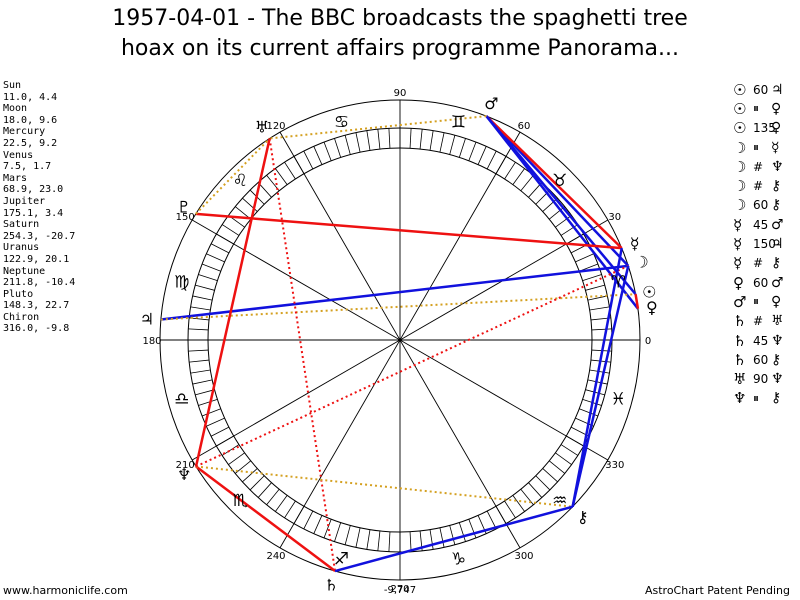 Image resolution: width=800 pixels, height=600 pixels. Describe the element at coordinates (30, 120) in the screenshot. I see `planet-coords-moon: 18.0, 9.6` at that location.